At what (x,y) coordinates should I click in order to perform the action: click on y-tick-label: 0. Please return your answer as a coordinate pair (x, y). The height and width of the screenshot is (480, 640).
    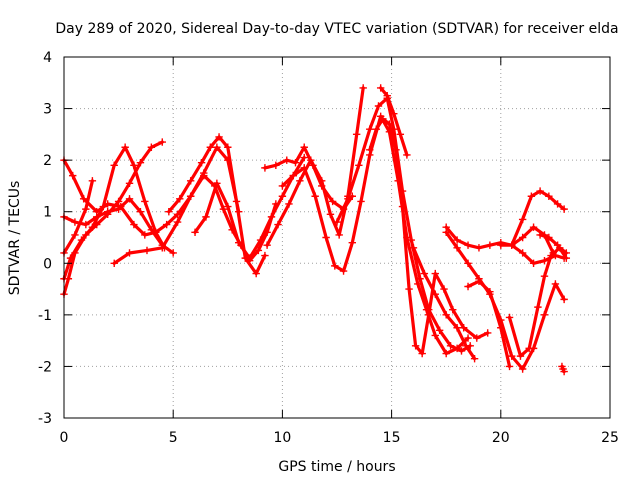
    Looking at the image, I should click on (47, 264).